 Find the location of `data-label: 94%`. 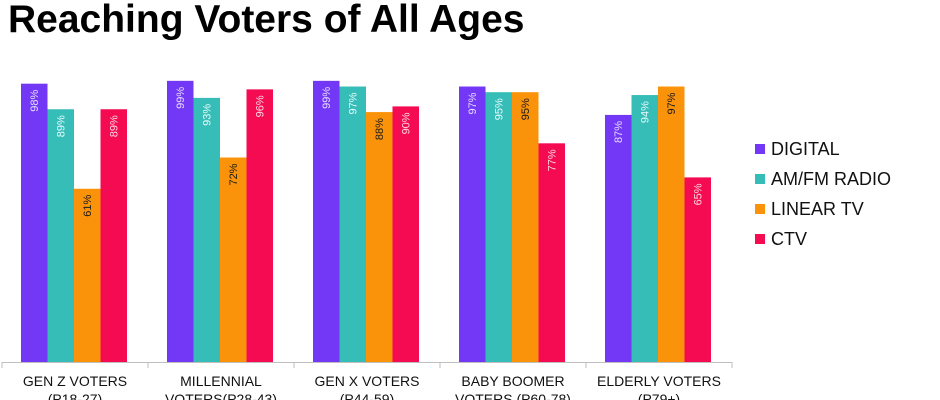

data-label: 94% is located at coordinates (646, 112).